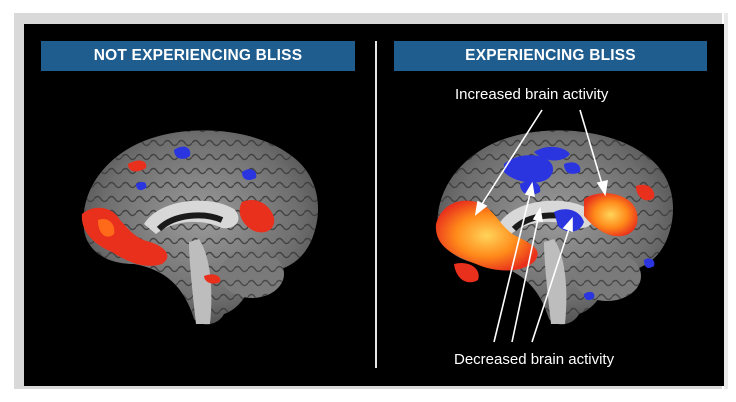 This screenshot has width=736, height=402. What do you see at coordinates (541, 226) in the screenshot?
I see `annotation-arrows` at bounding box center [541, 226].